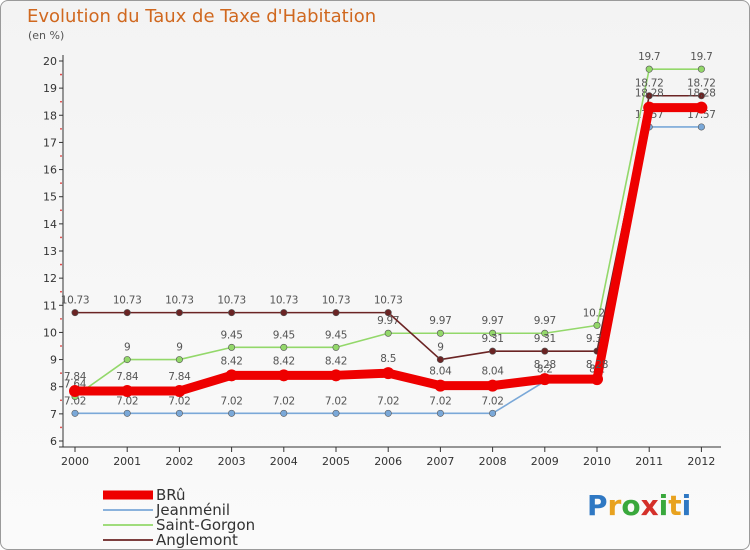  Describe the element at coordinates (171, 495) in the screenshot. I see `legend-label: BRû` at that location.